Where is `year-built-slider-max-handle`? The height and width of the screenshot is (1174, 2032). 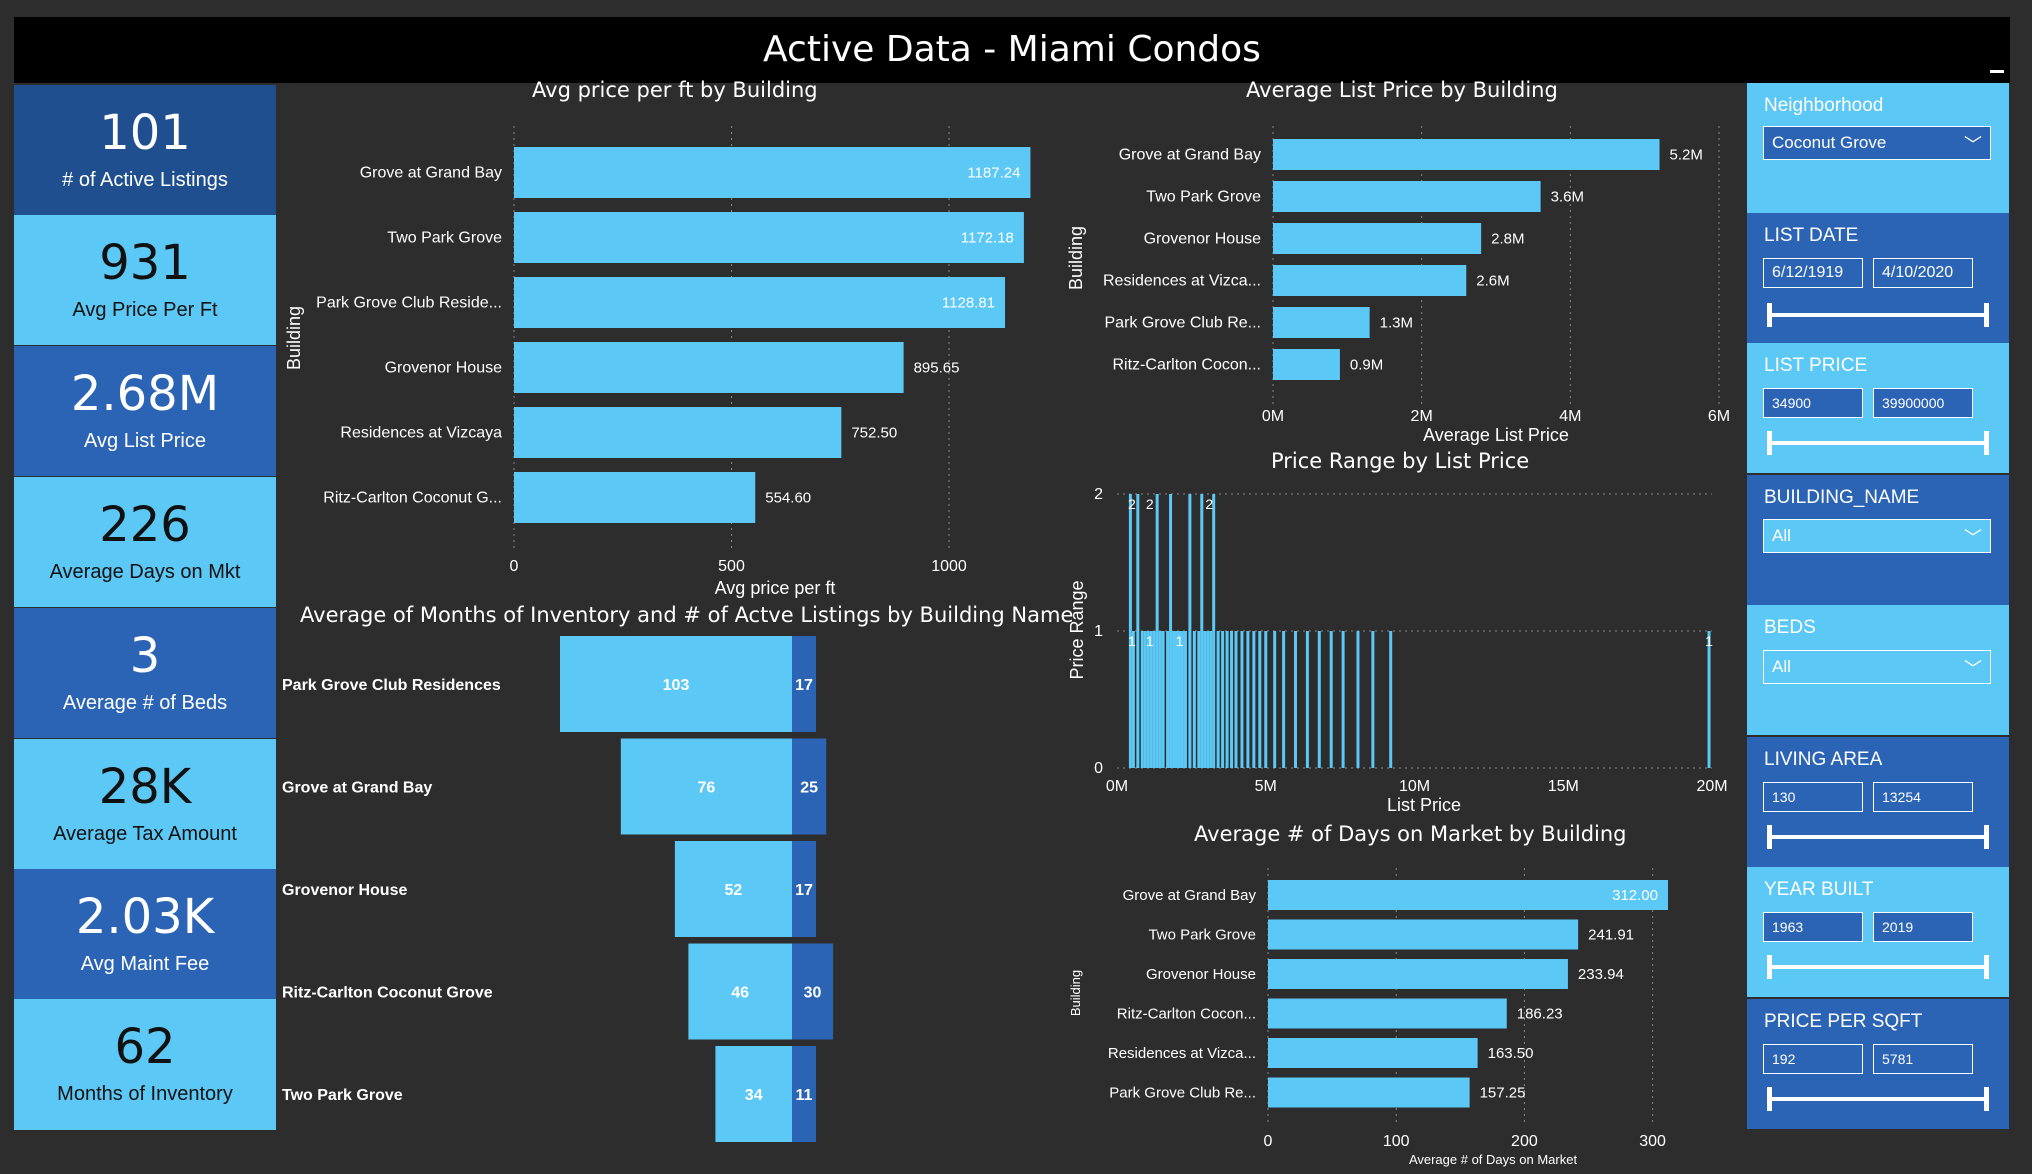
year-built-slider-max-handle is located at coordinates (1986, 967).